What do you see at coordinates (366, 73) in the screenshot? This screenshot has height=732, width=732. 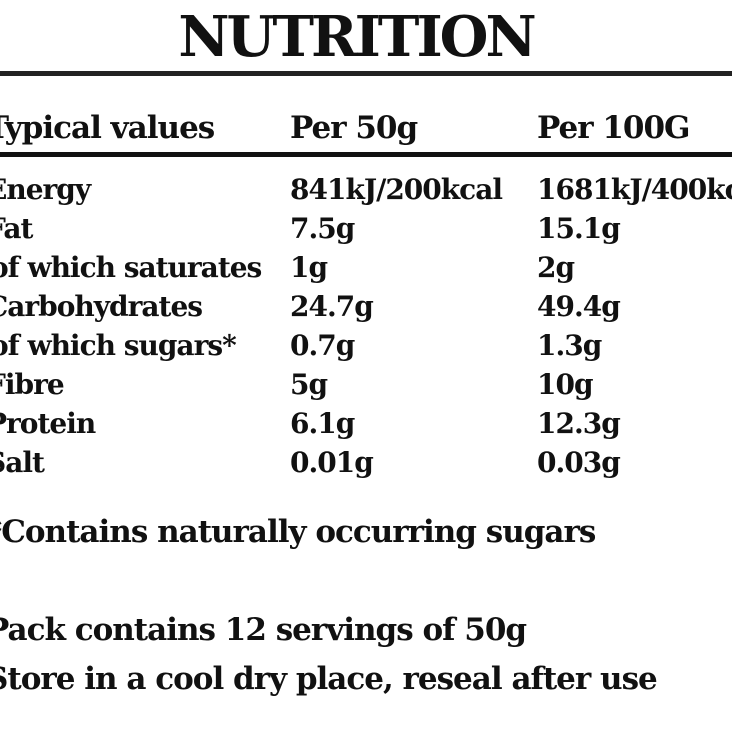 I see `title-divider` at bounding box center [366, 73].